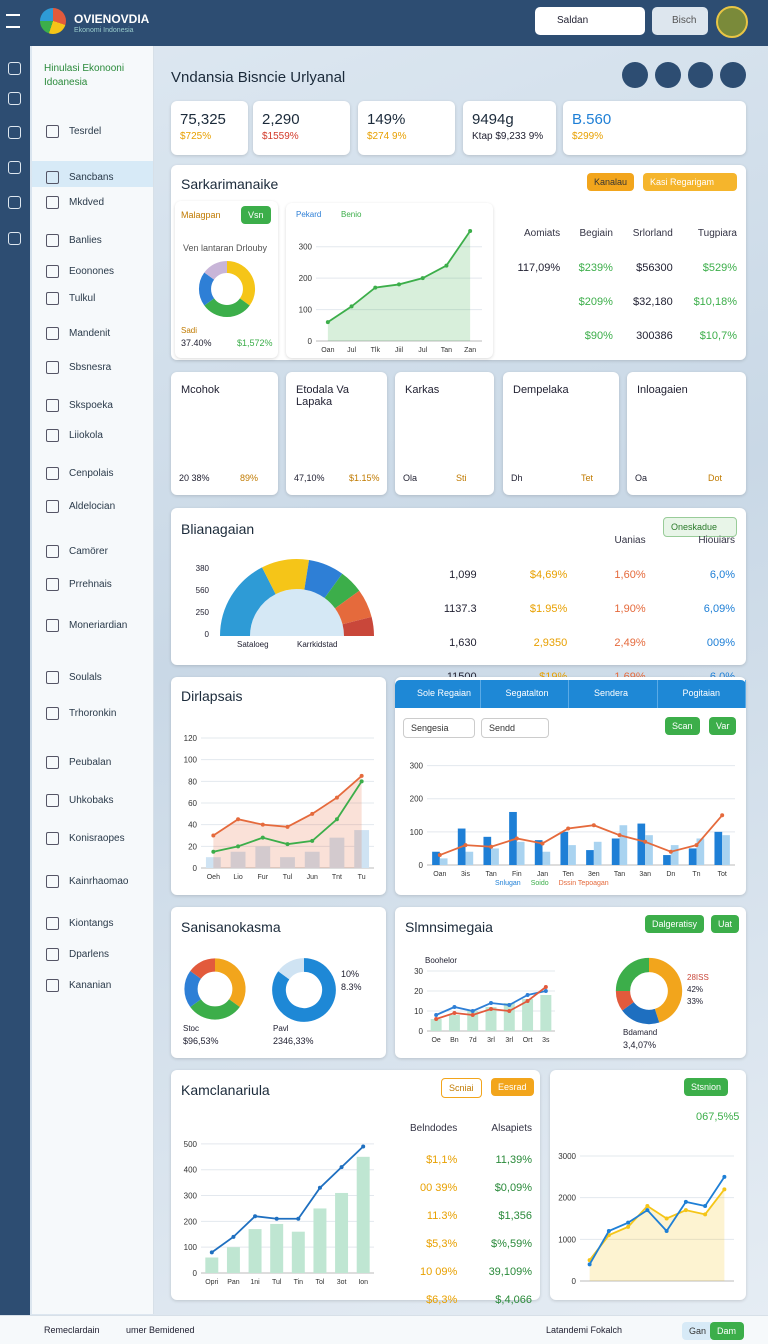 This screenshot has width=768, height=1344. What do you see at coordinates (458, 1160) in the screenshot?
I see `row: $1,1% 11,39%` at bounding box center [458, 1160].